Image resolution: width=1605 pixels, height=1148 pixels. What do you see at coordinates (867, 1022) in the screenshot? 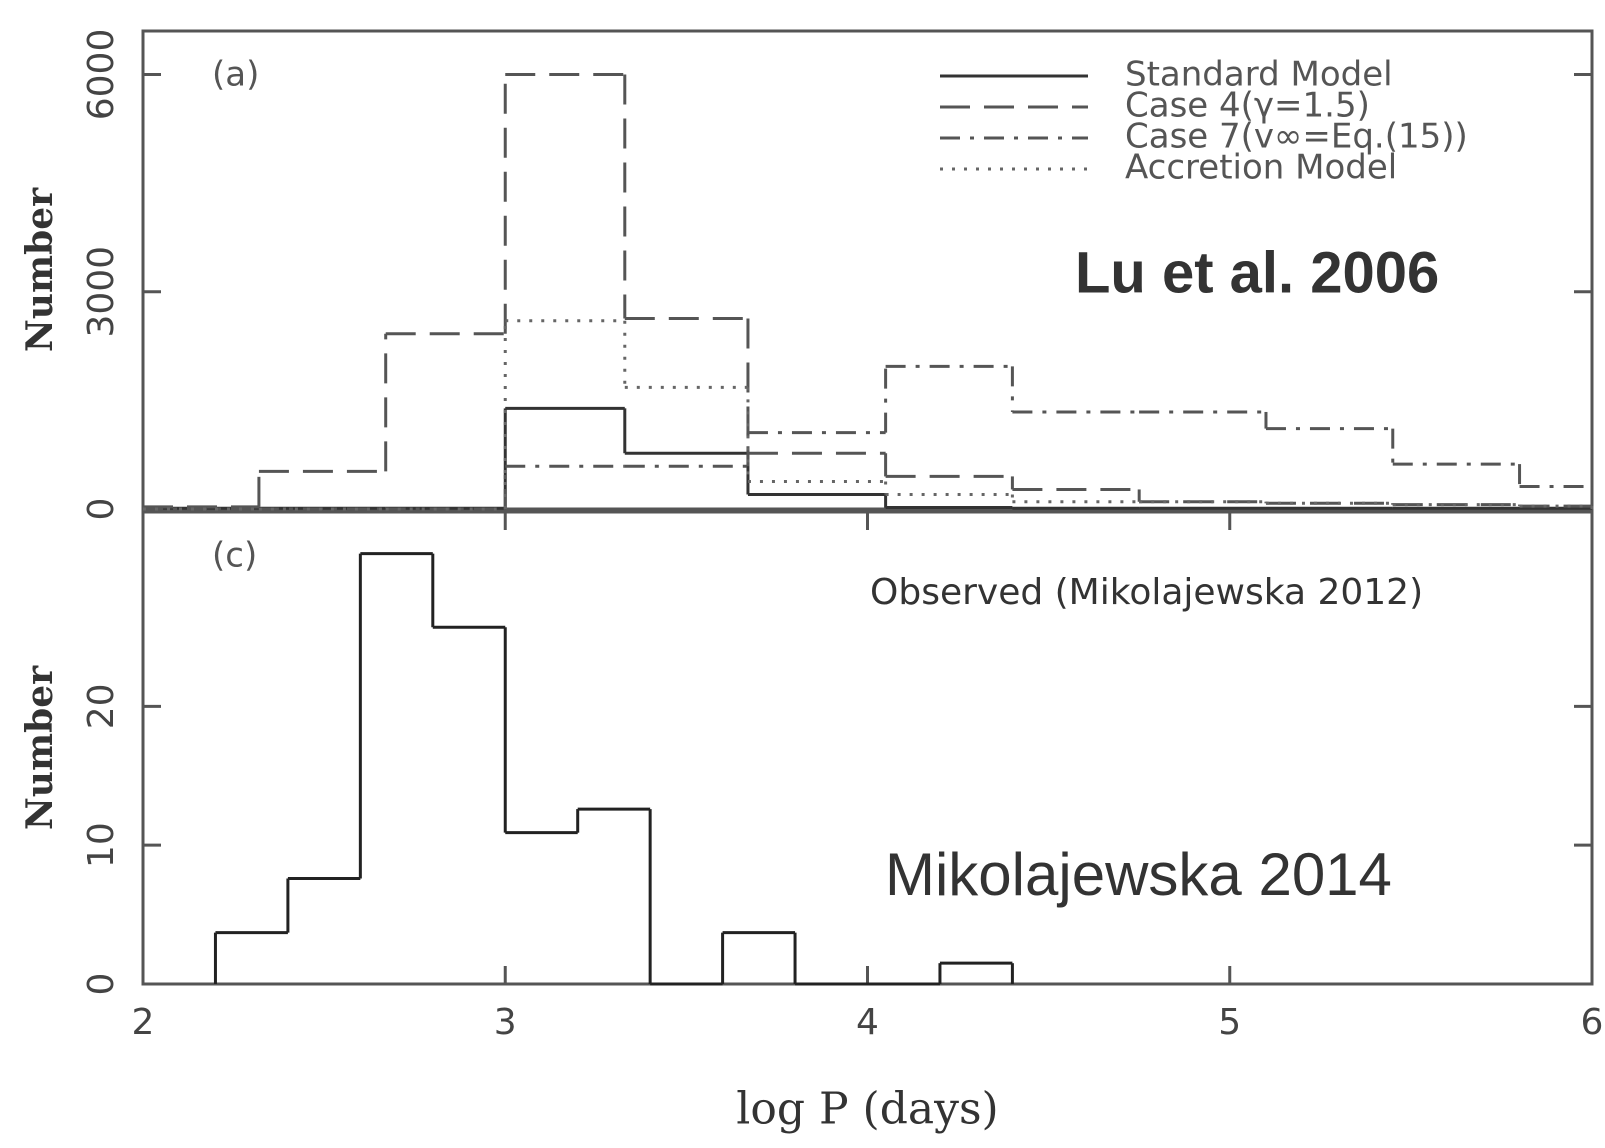
I see `x-tick-label: 4` at bounding box center [867, 1022].